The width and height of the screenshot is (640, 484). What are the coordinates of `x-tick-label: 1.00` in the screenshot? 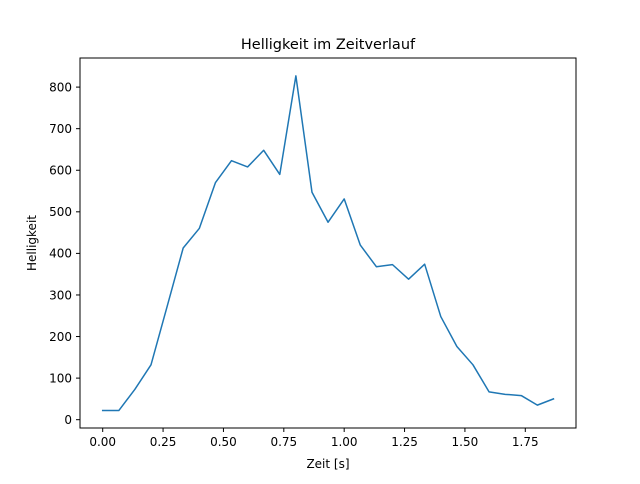 It's located at (344, 442).